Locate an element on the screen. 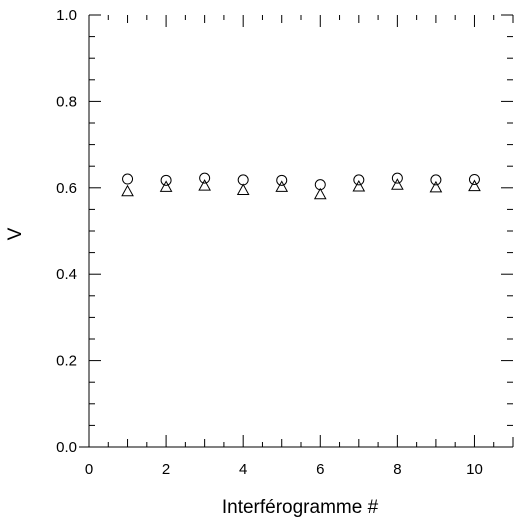 This screenshot has width=520, height=524. y-axis-label: V is located at coordinates (15, 233).